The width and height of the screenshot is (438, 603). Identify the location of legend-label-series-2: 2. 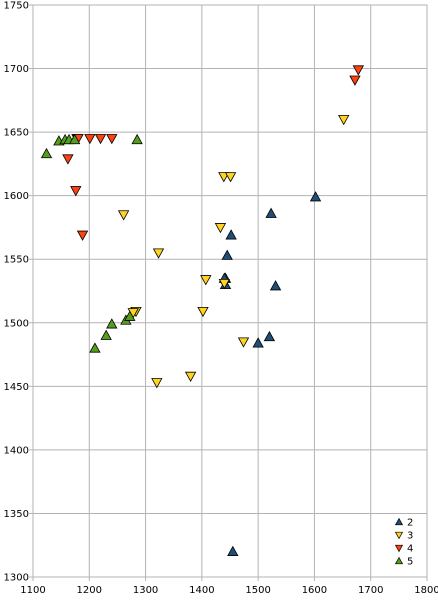
(410, 523).